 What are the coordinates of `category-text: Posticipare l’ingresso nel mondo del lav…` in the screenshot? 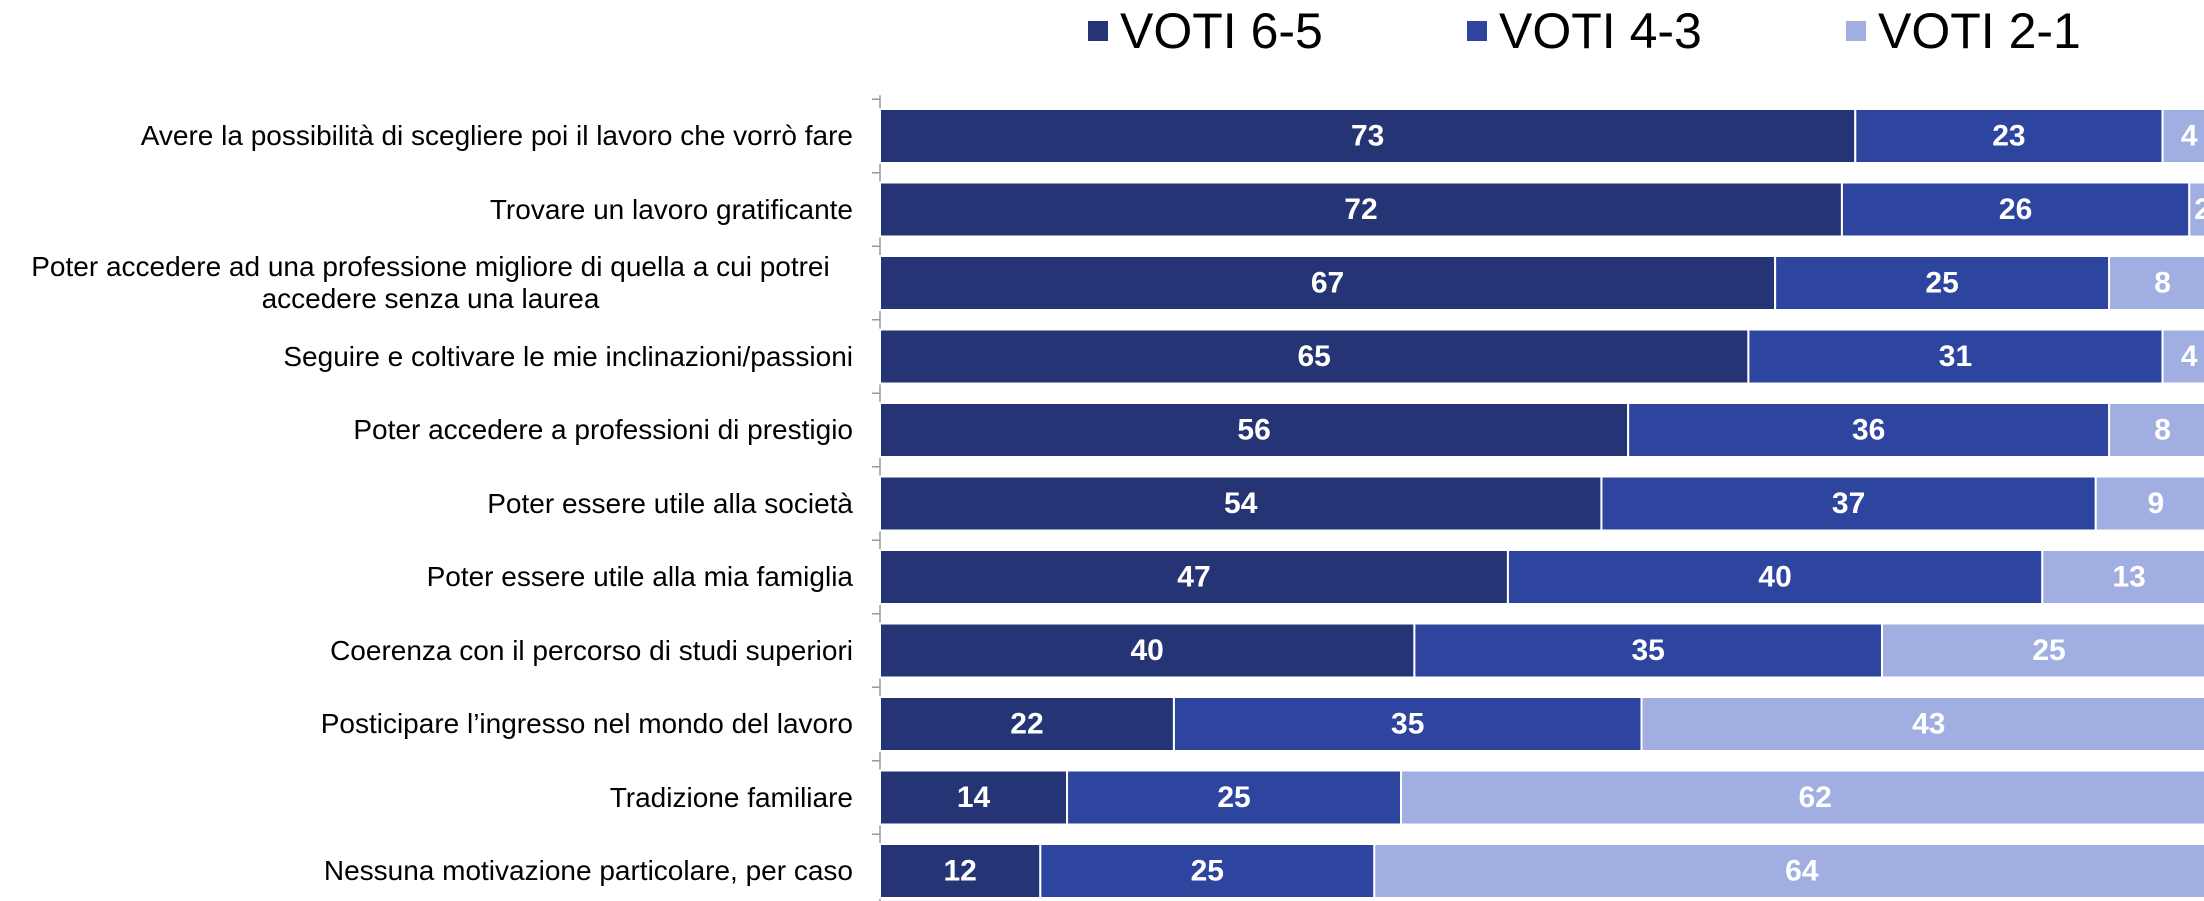 It's located at (586, 723).